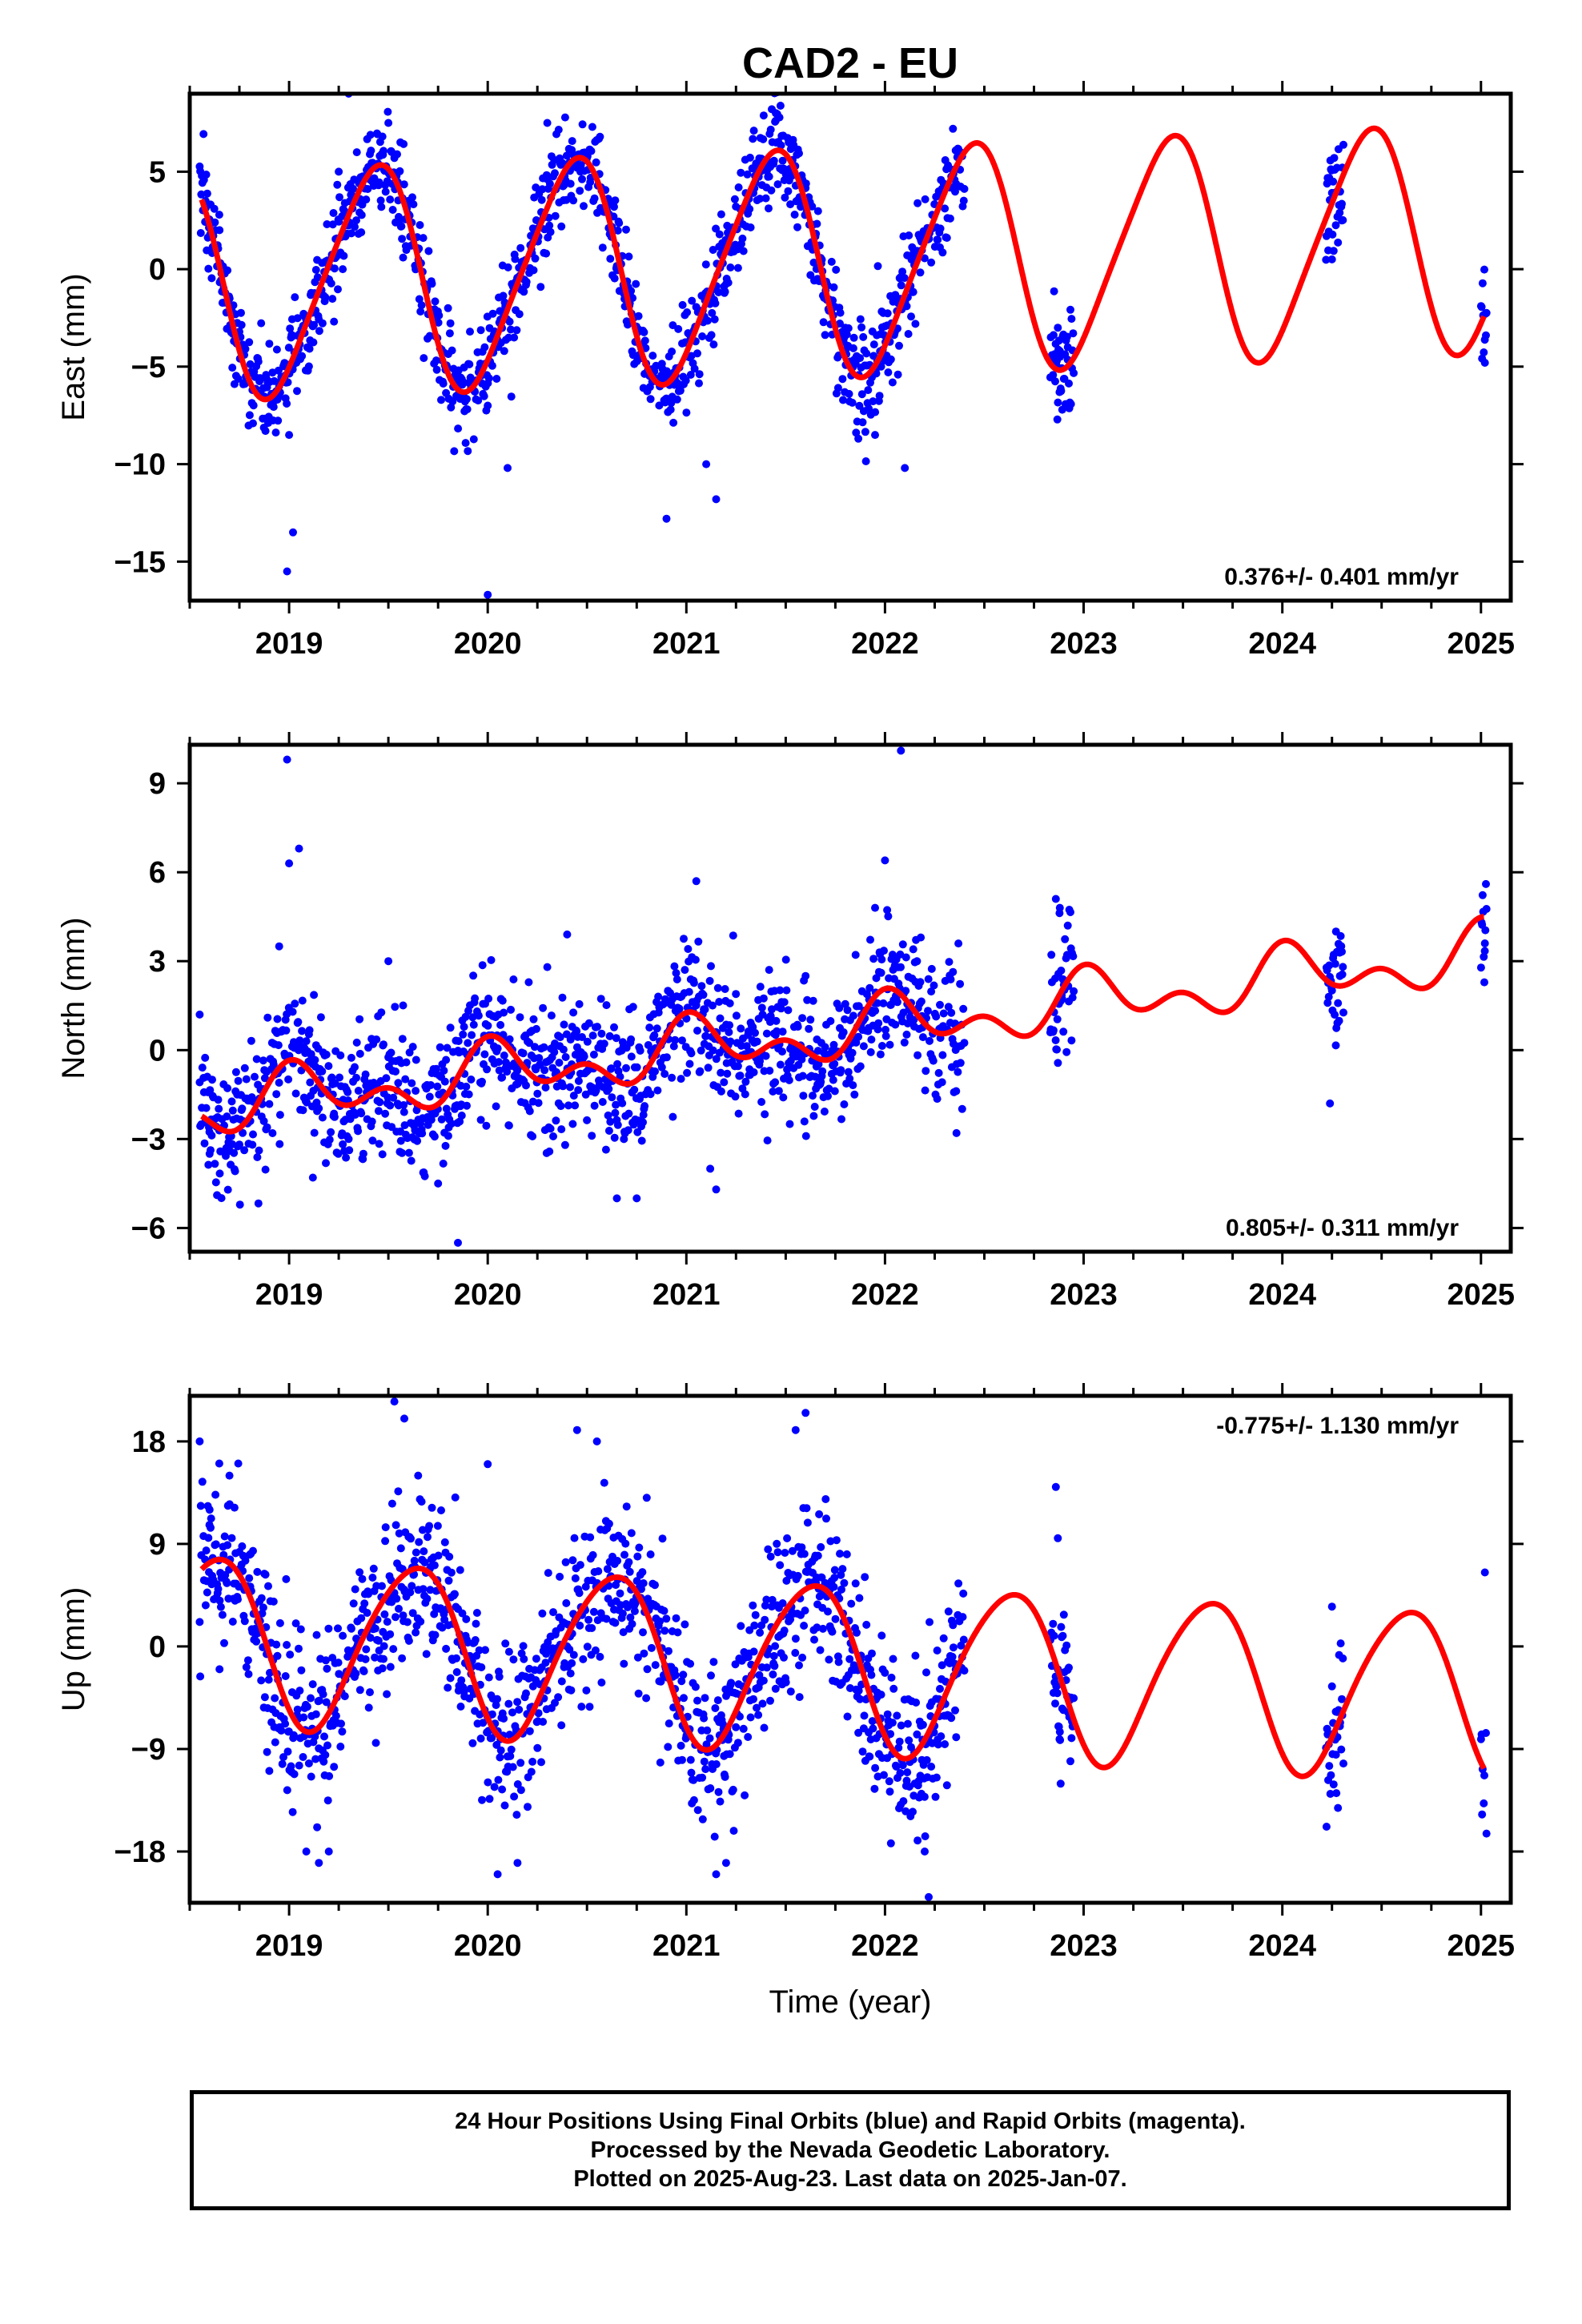  What do you see at coordinates (148, 1750) in the screenshot?
I see `y-tick-label: −9` at bounding box center [148, 1750].